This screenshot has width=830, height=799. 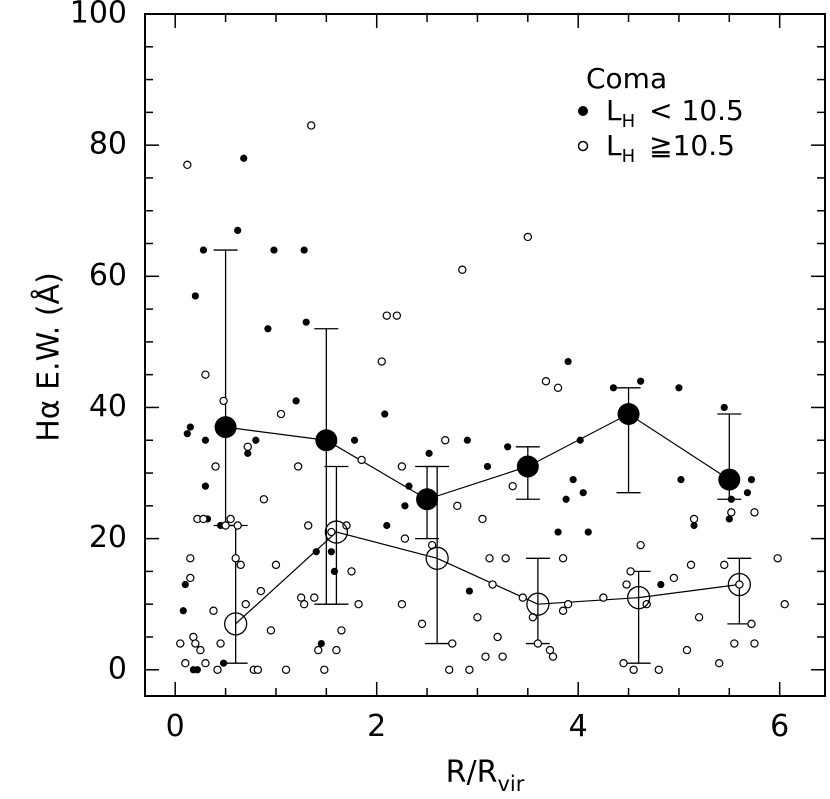 What do you see at coordinates (376, 726) in the screenshot?
I see `x-tick-label: 2` at bounding box center [376, 726].